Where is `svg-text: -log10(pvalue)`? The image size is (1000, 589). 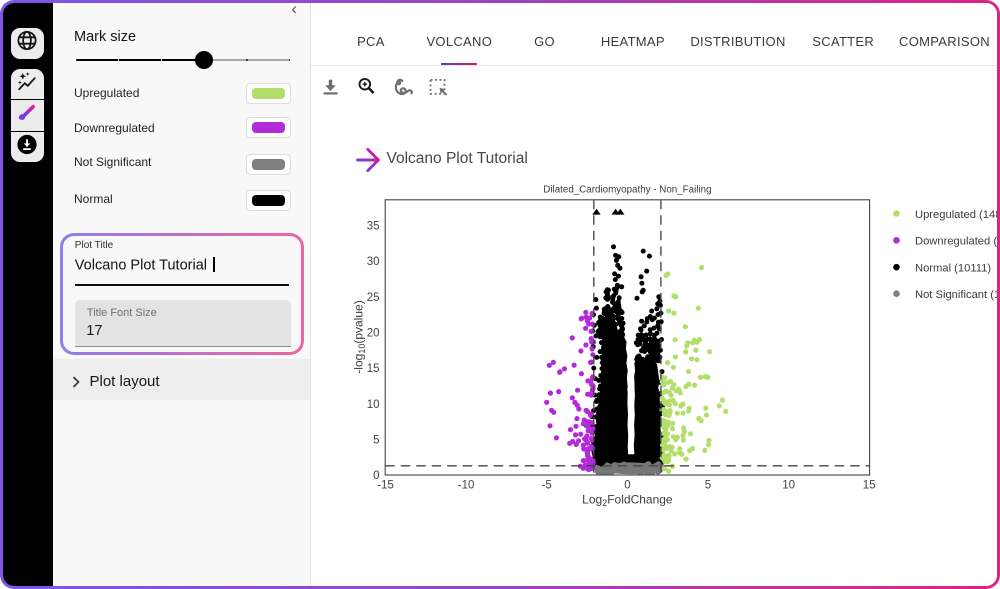 svg-text: -log10(pvalue) is located at coordinates (360, 336).